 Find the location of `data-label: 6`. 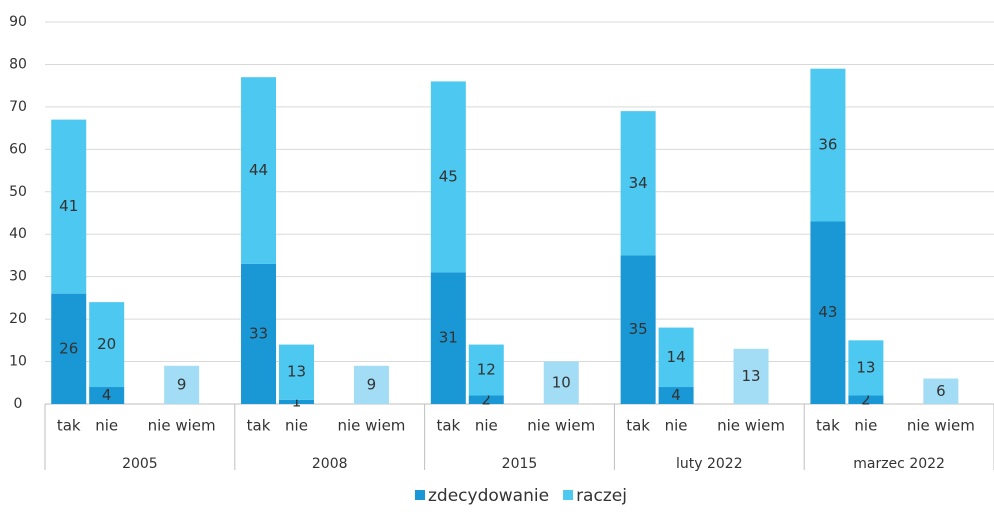

data-label: 6 is located at coordinates (941, 391).